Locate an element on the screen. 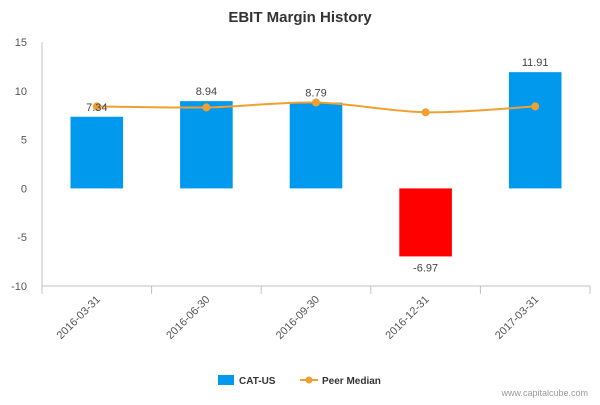 The height and width of the screenshot is (405, 600). legend-swatch-bar is located at coordinates (226, 380).